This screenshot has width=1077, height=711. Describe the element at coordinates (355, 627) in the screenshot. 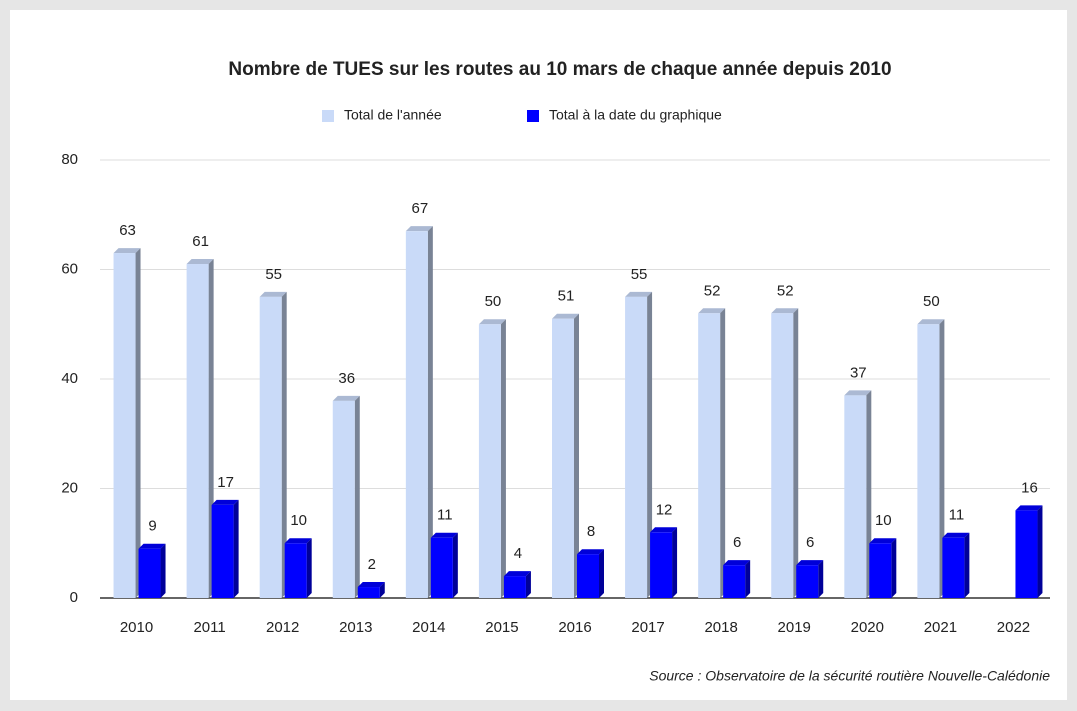

I see `x-tick-label: 2013` at that location.